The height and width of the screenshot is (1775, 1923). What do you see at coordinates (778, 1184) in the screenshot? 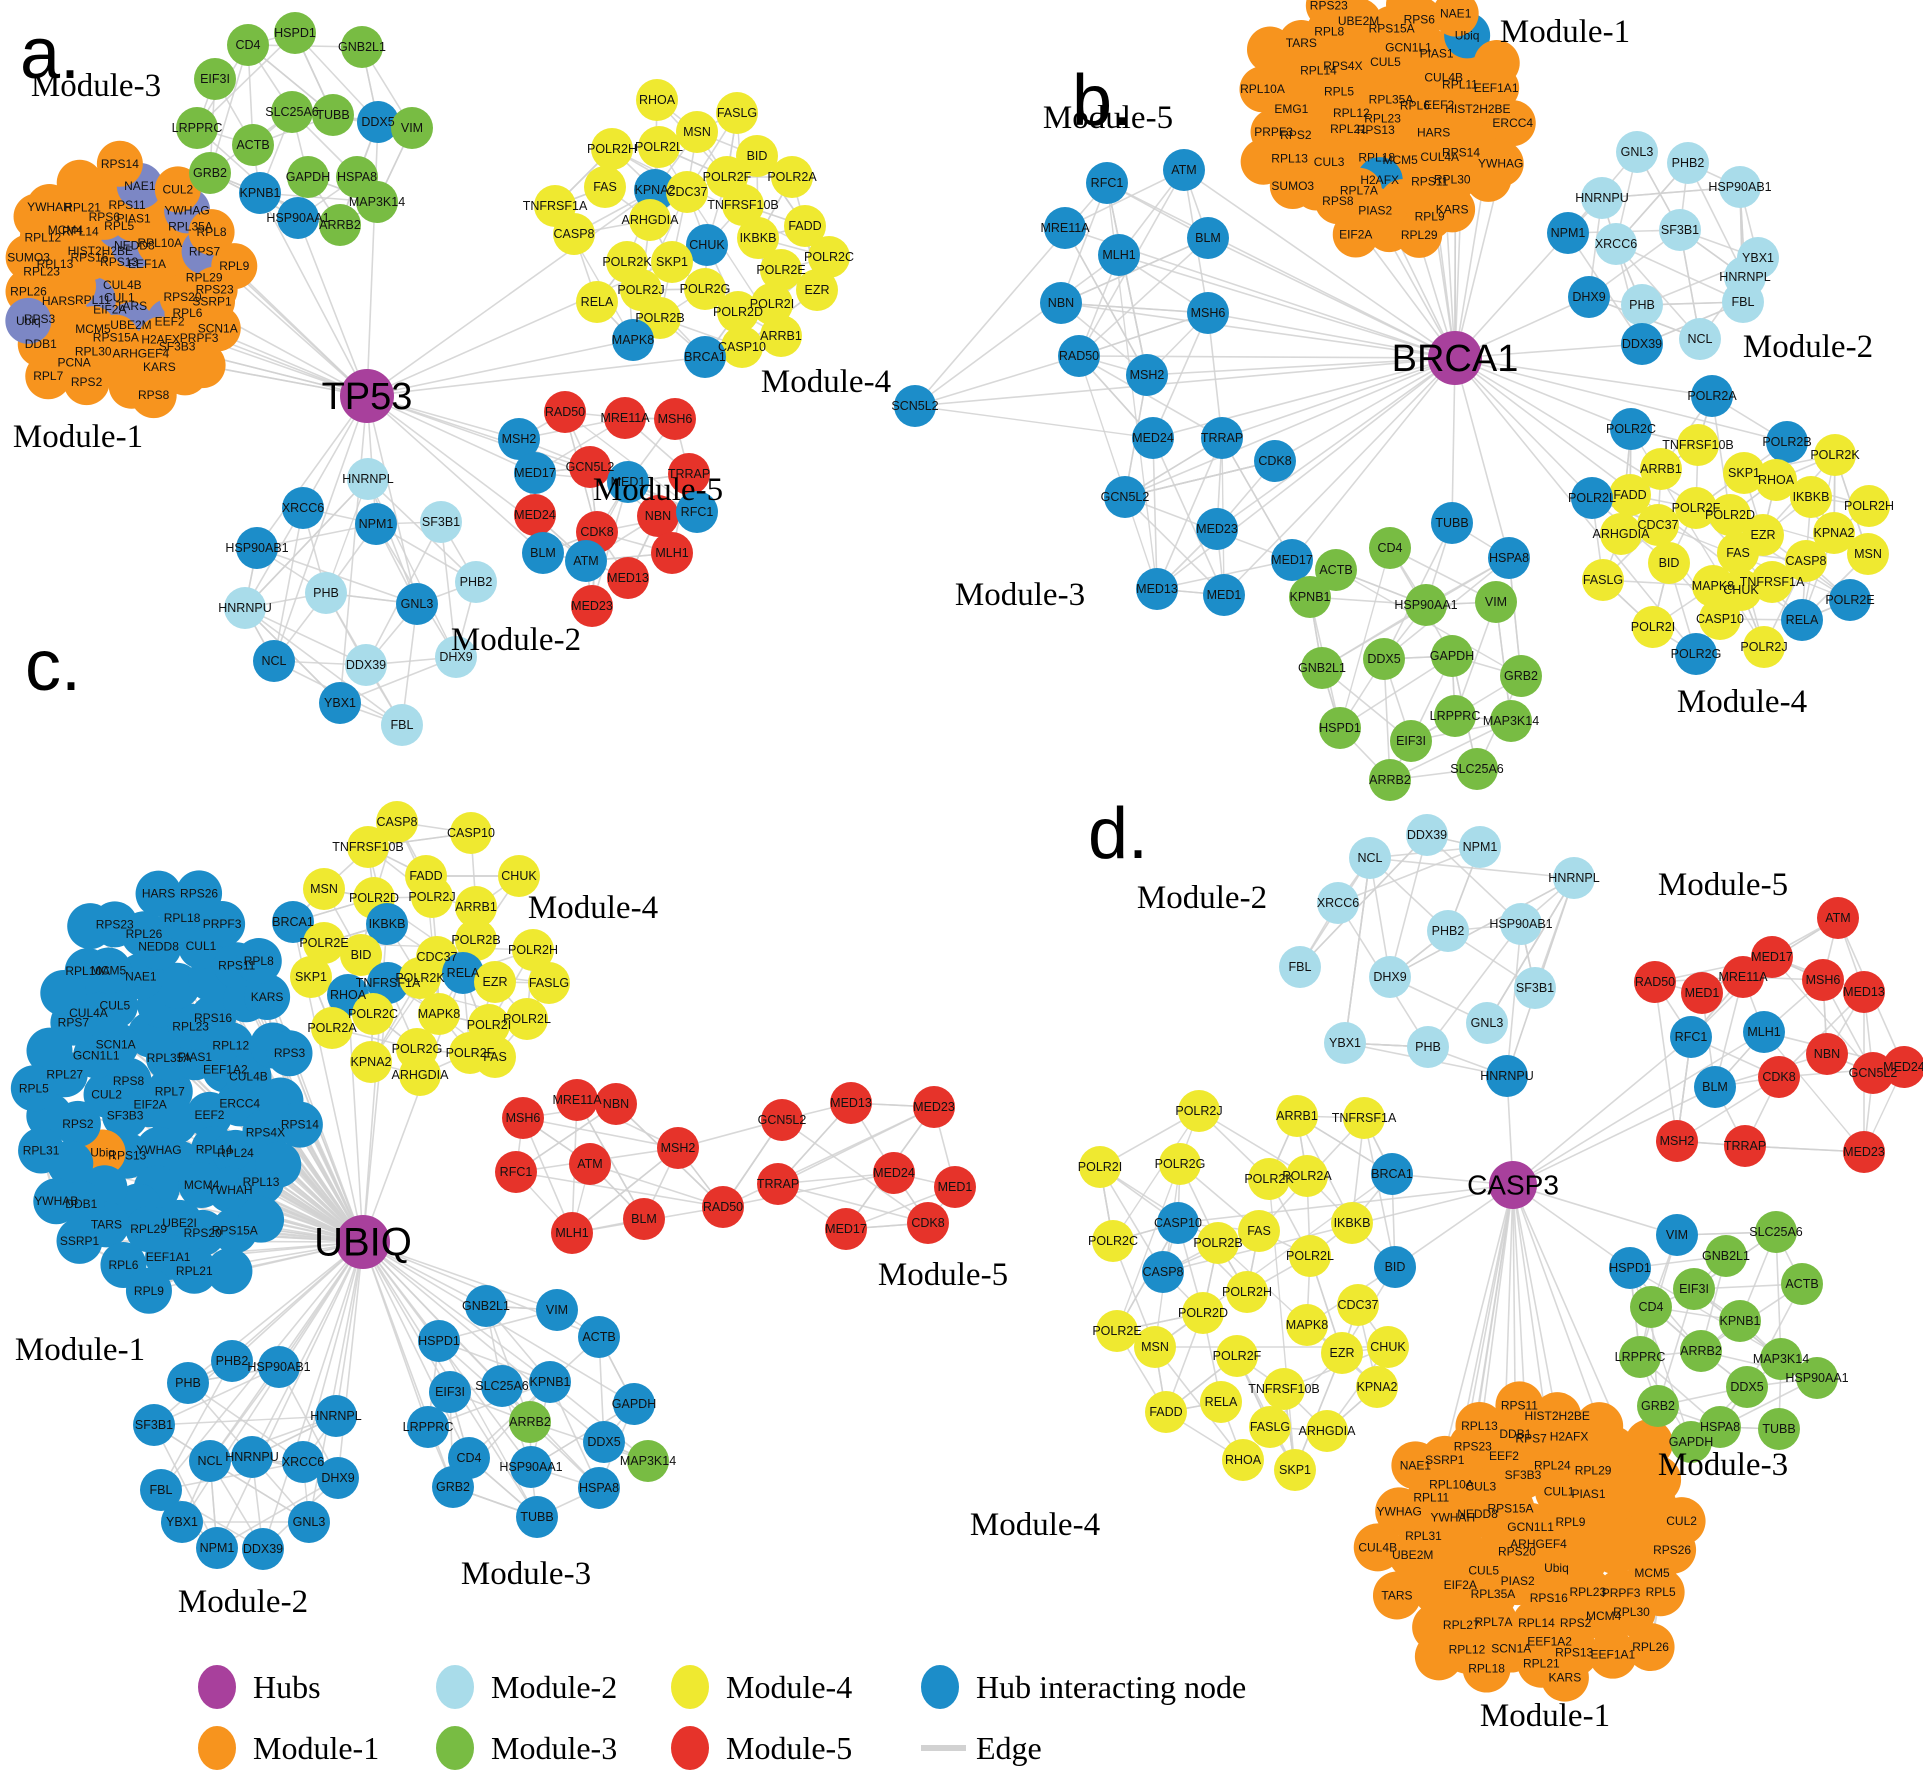
I see `node-TRRAP` at bounding box center [778, 1184].